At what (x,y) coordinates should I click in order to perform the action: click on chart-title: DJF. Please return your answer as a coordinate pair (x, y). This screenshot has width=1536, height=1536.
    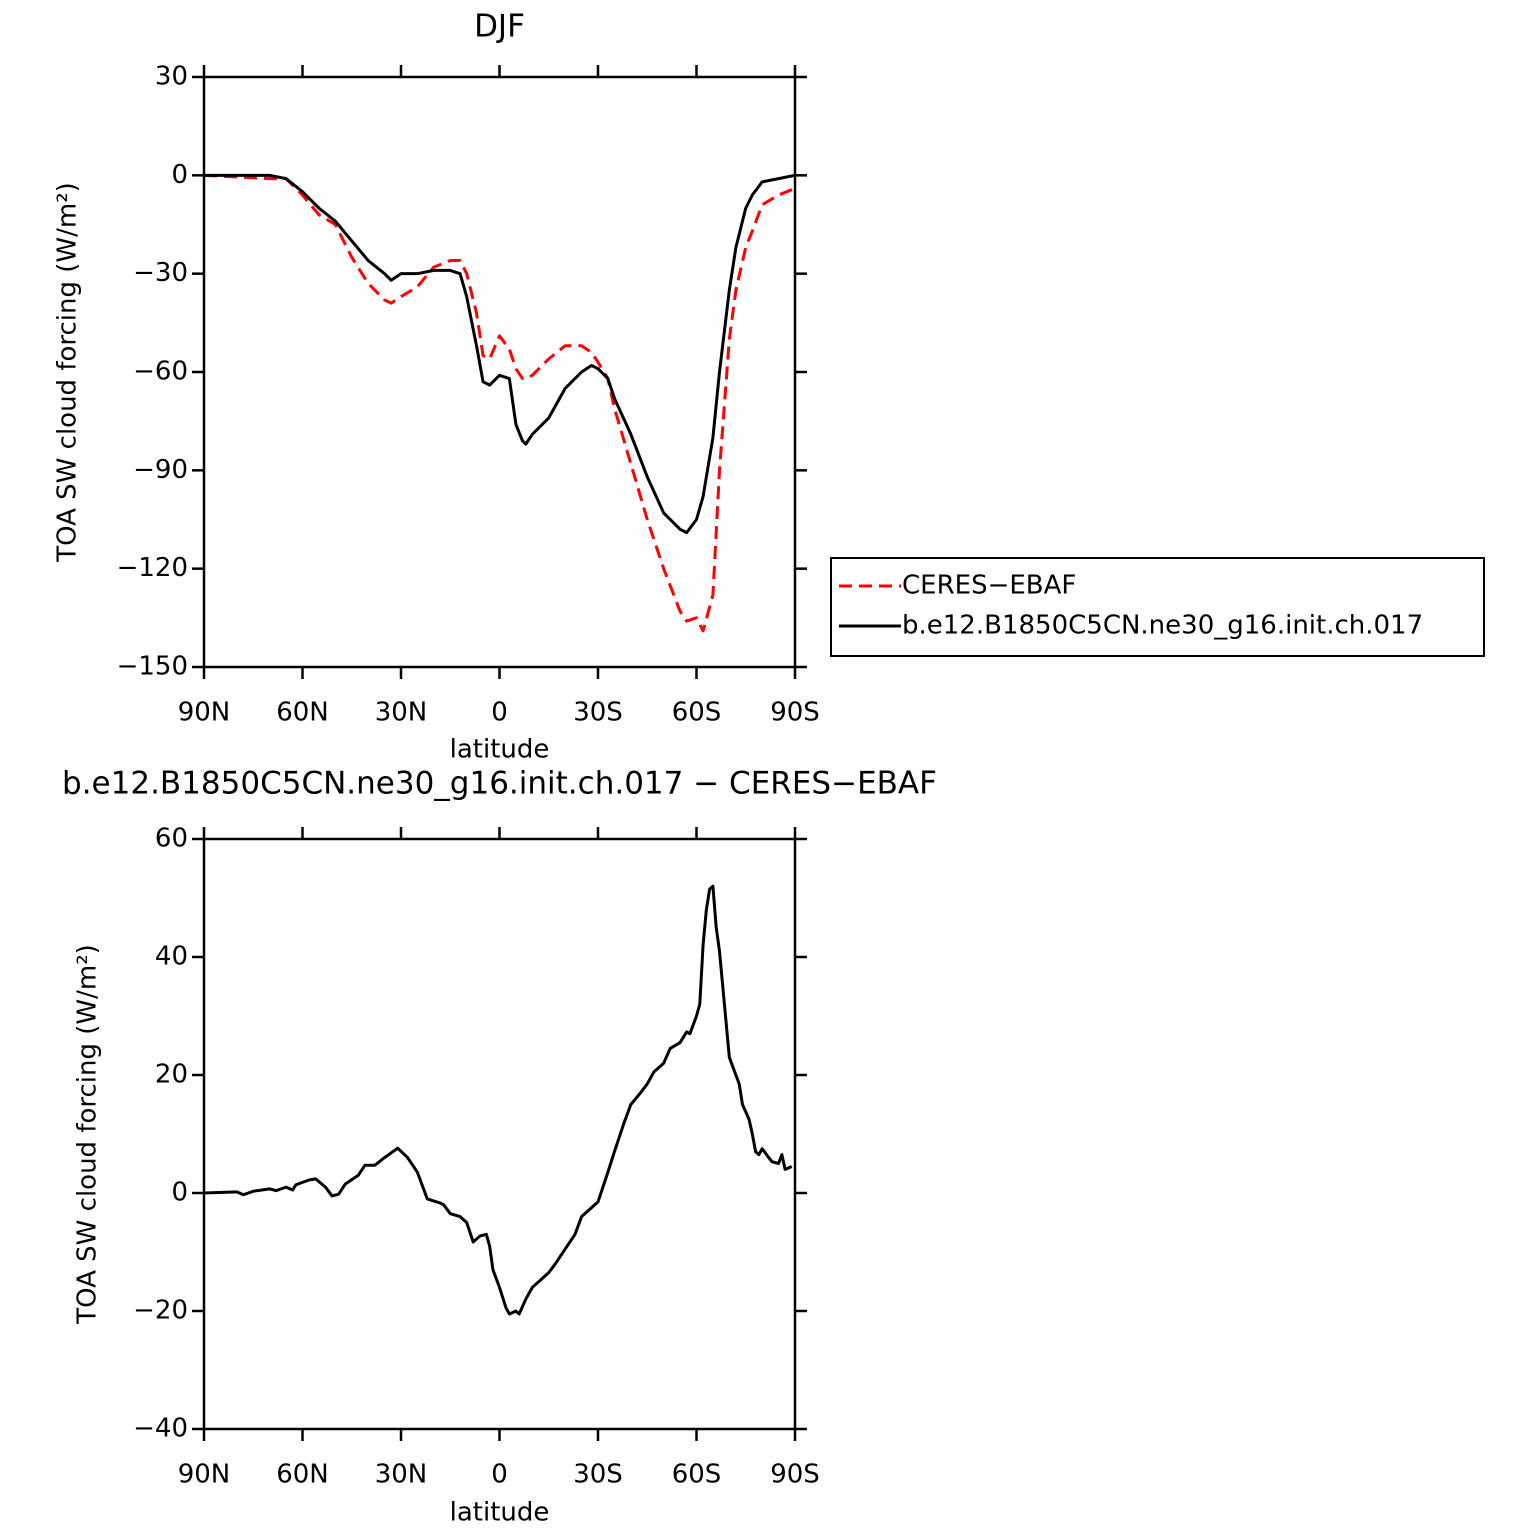
    Looking at the image, I should click on (499, 27).